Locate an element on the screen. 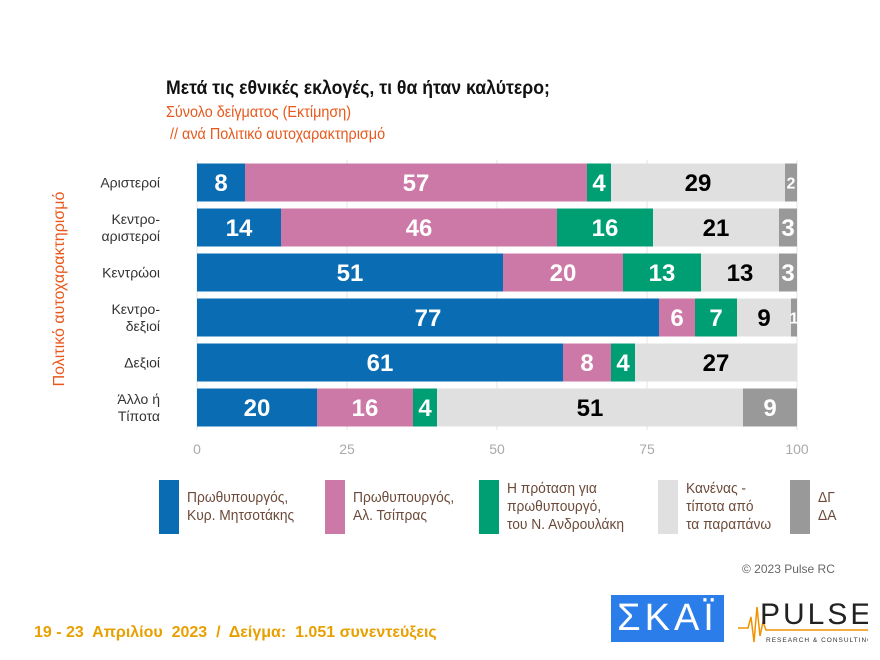 The height and width of the screenshot is (660, 880). data-label: 29 is located at coordinates (698, 183).